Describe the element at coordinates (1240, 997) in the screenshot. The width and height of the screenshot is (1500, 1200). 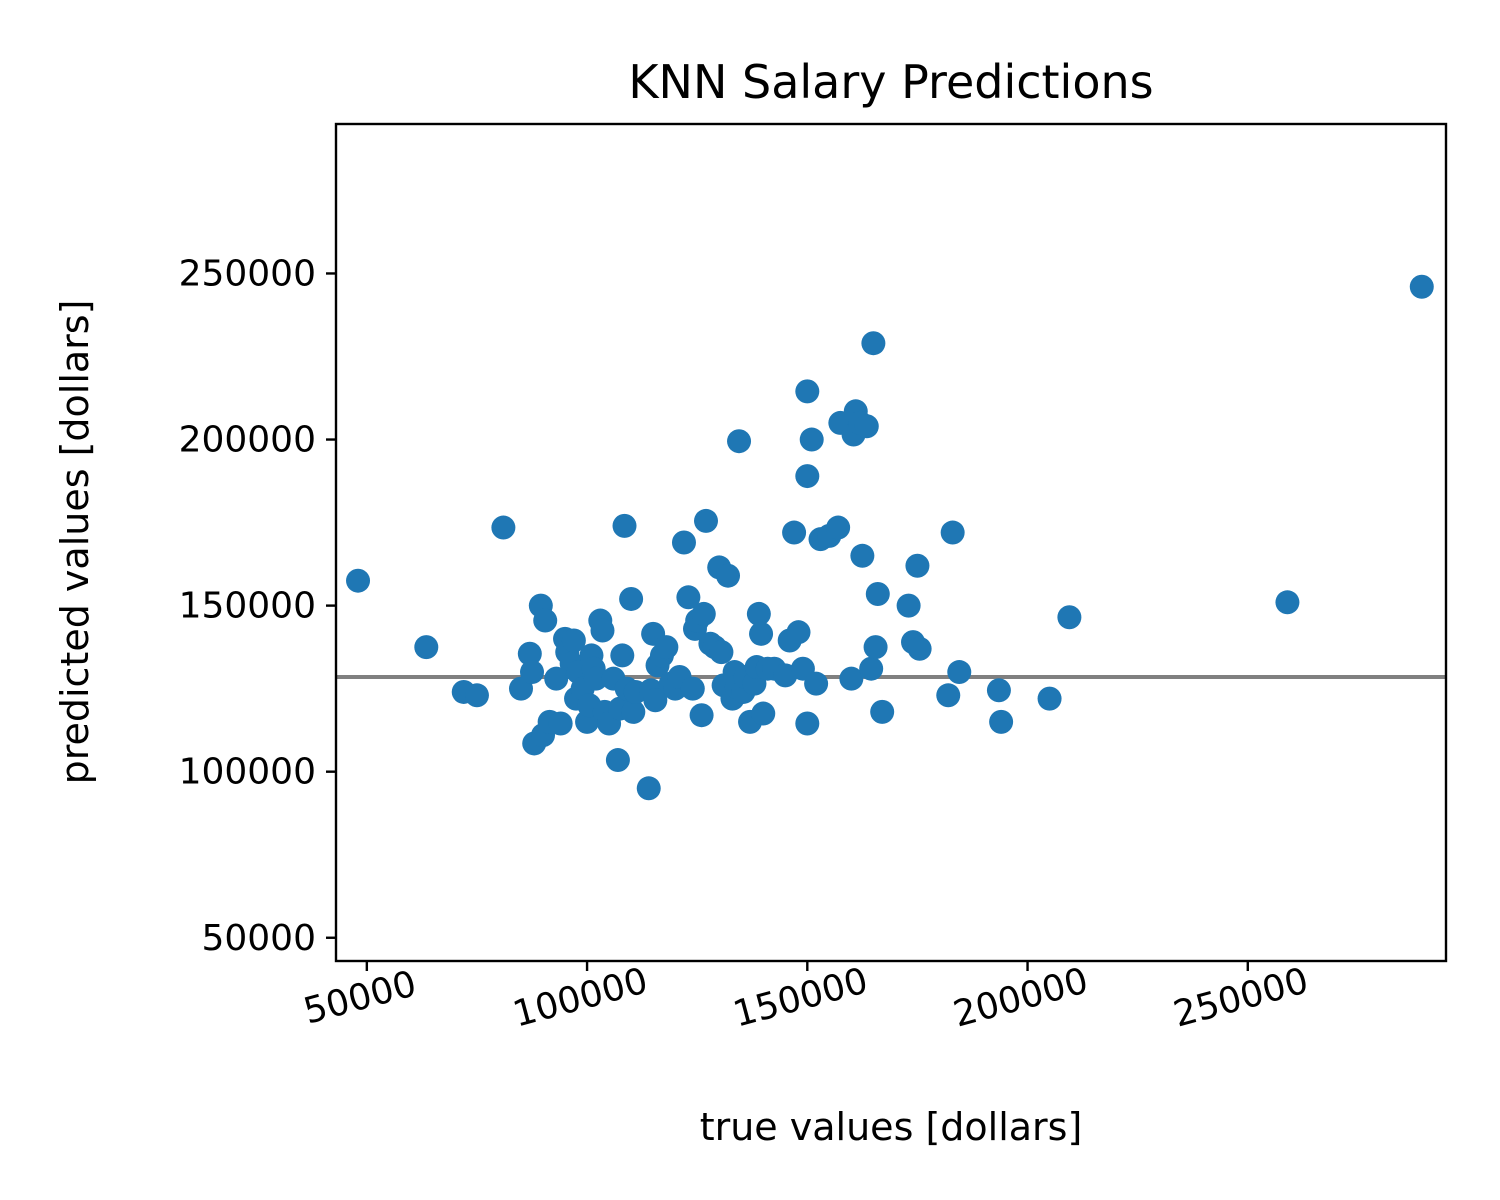
I see `x-tick-label: 250000` at that location.